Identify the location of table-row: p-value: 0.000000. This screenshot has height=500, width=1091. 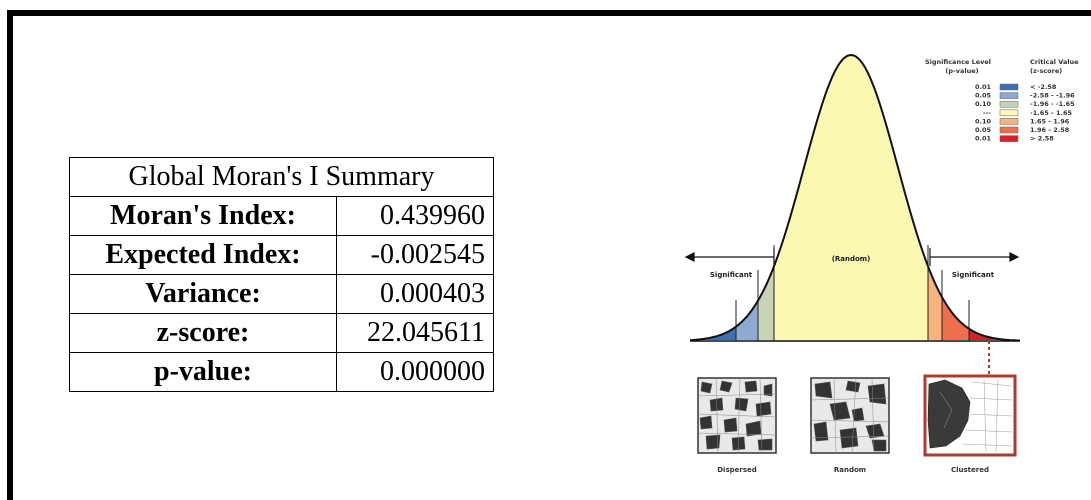
(281, 372).